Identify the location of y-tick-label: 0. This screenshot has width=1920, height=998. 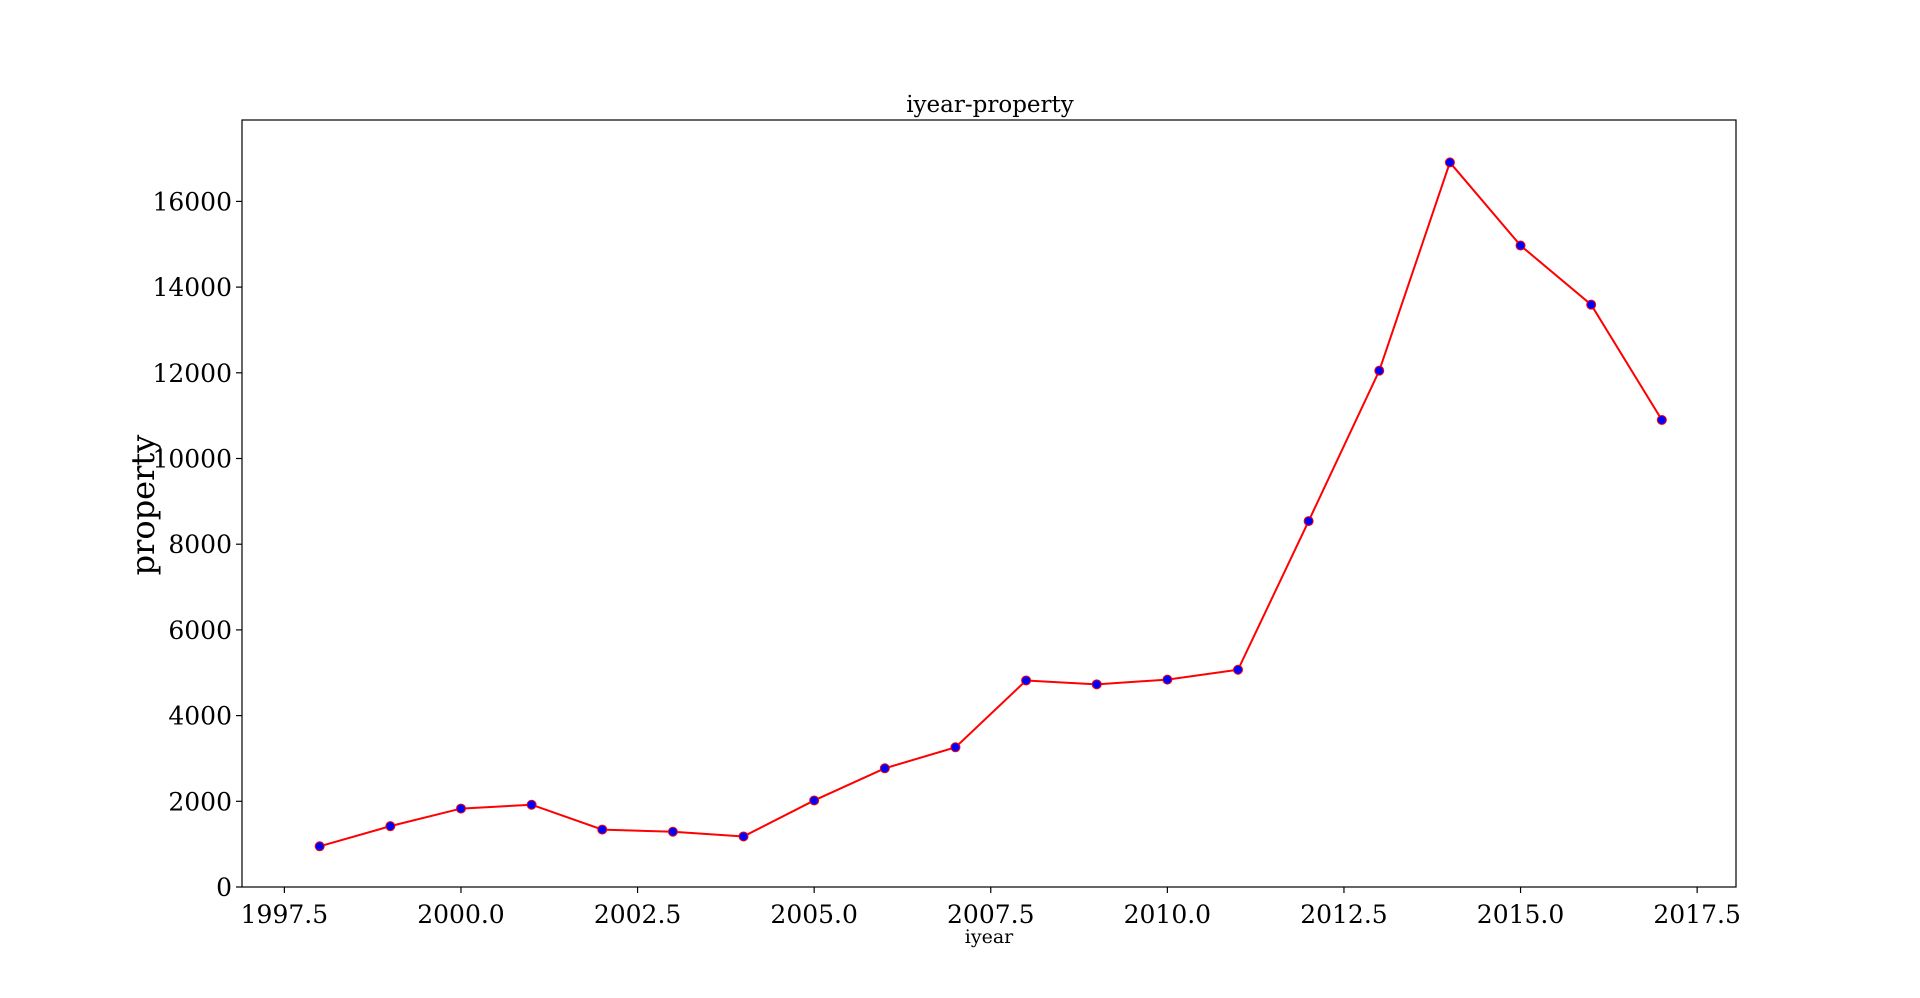
(224, 887).